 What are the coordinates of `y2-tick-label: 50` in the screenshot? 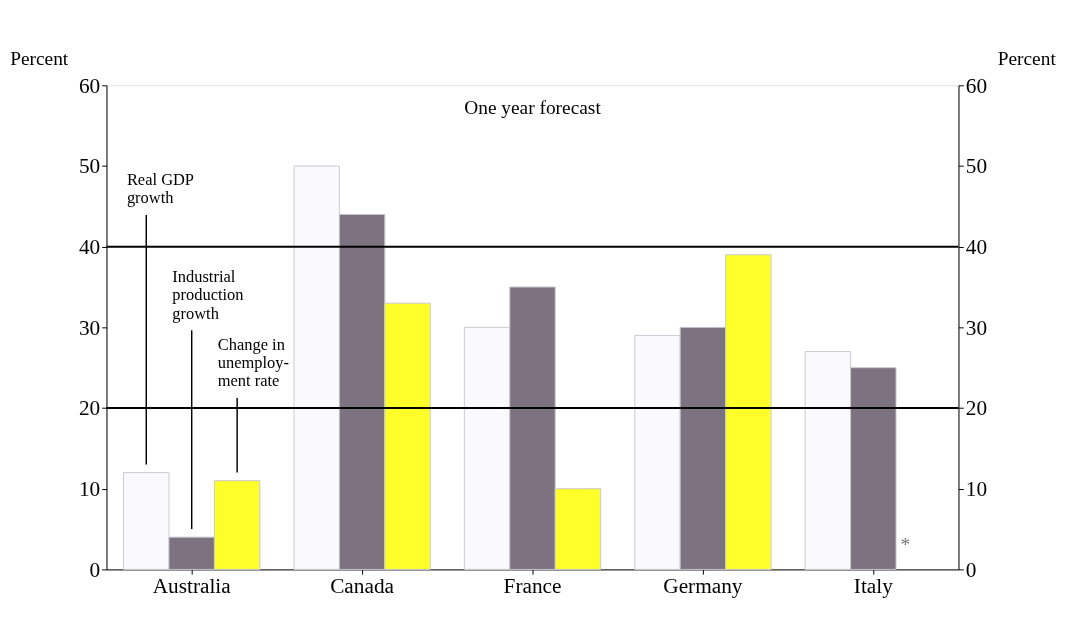 It's located at (976, 166).